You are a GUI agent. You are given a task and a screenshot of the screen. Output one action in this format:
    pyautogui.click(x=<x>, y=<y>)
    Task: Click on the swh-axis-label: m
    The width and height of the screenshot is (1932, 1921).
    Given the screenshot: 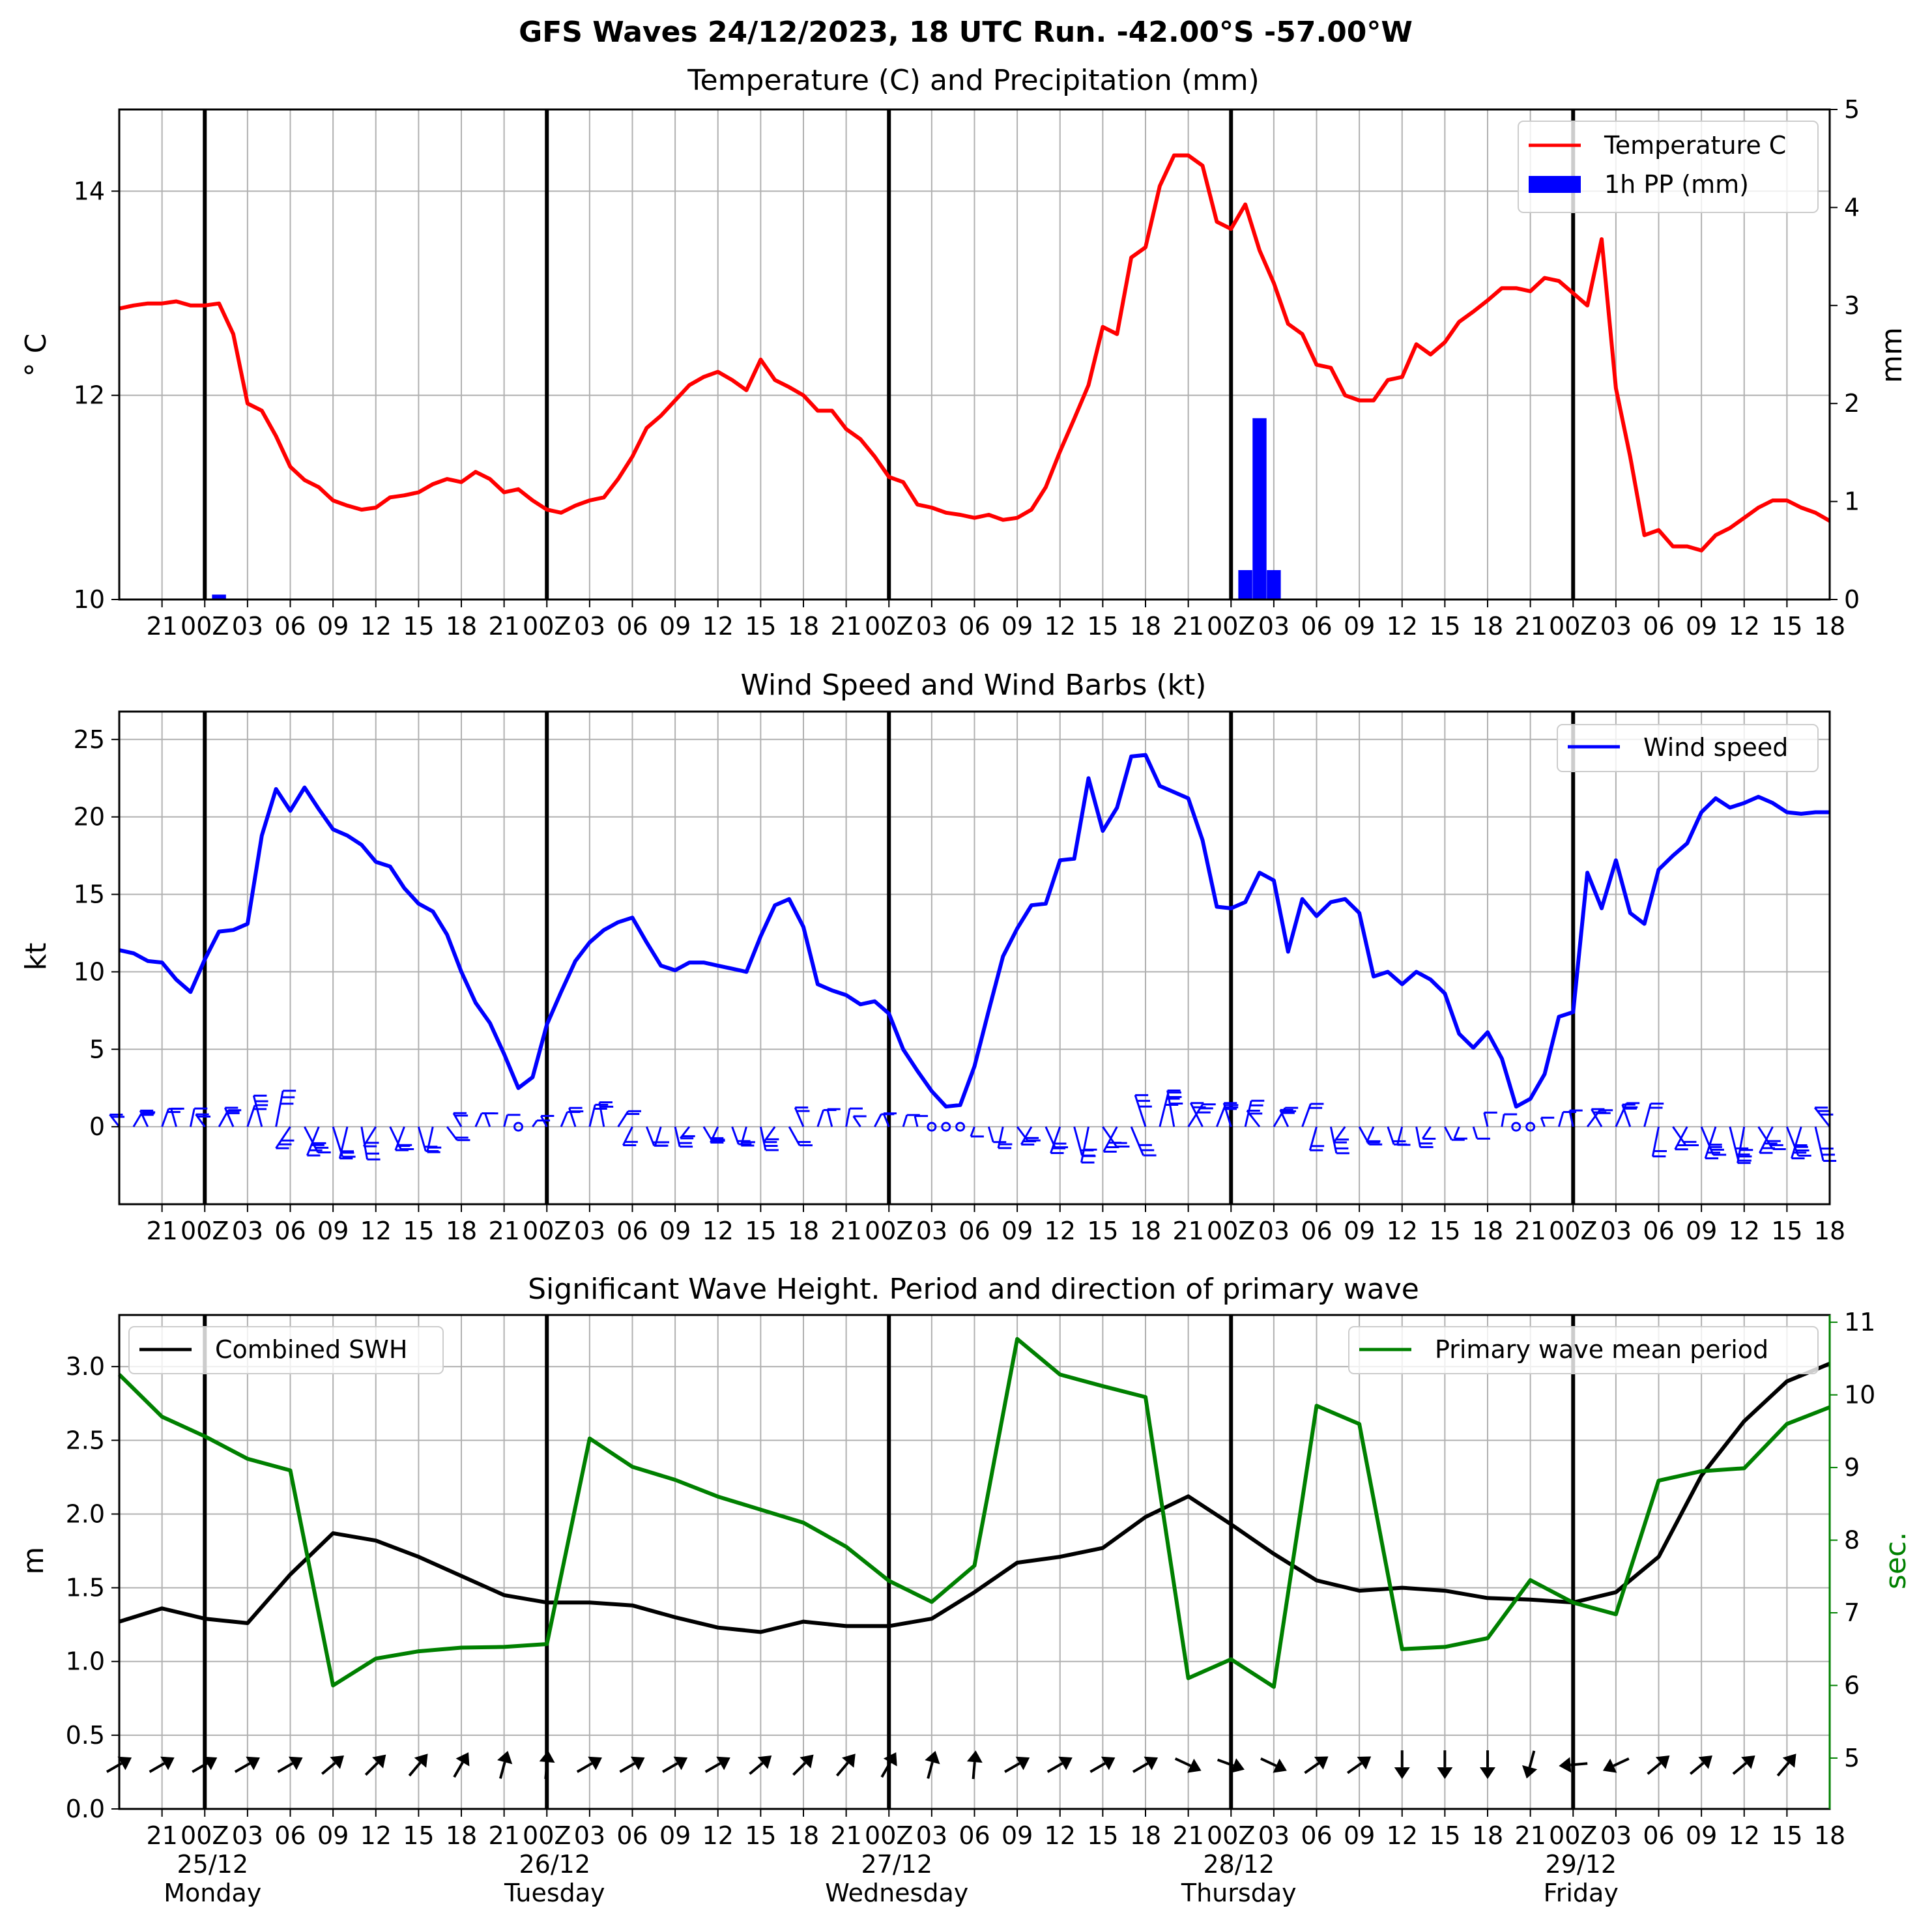 What is the action you would take?
    pyautogui.click(x=33, y=1561)
    